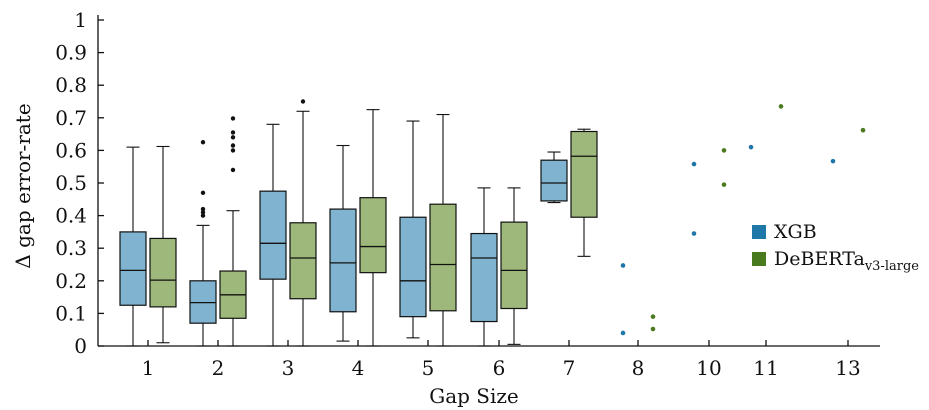  I want to click on x-tick-label: 2, so click(218, 368).